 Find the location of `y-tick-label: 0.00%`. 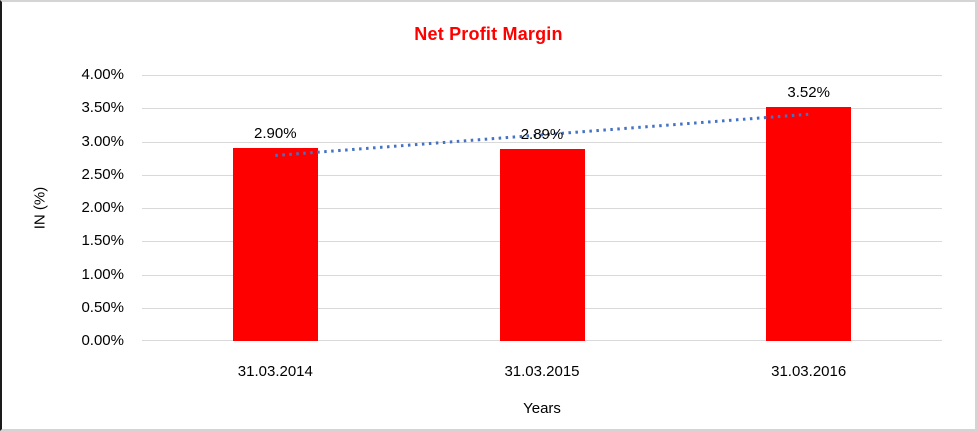

y-tick-label: 0.00% is located at coordinates (102, 340).